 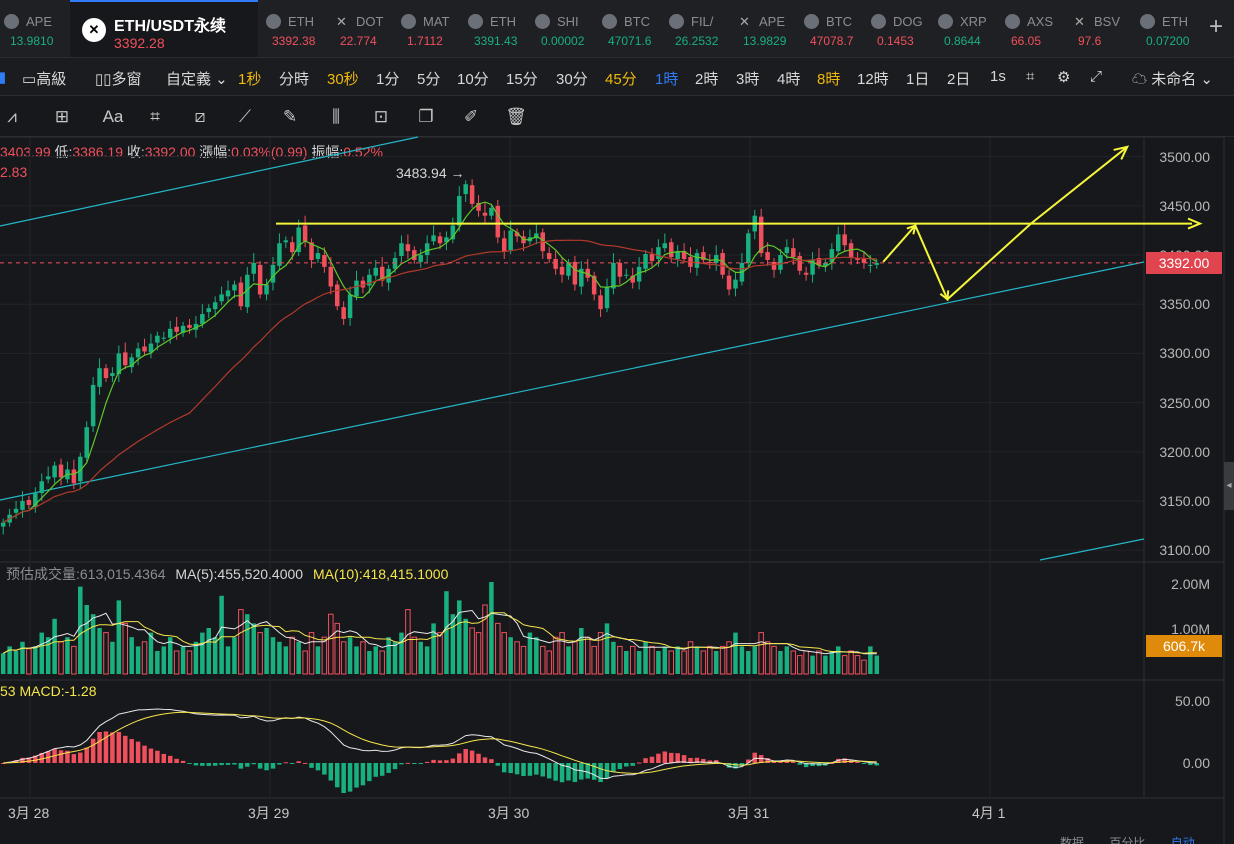 I want to click on percent-toggle: 百分比, so click(x=1127, y=840).